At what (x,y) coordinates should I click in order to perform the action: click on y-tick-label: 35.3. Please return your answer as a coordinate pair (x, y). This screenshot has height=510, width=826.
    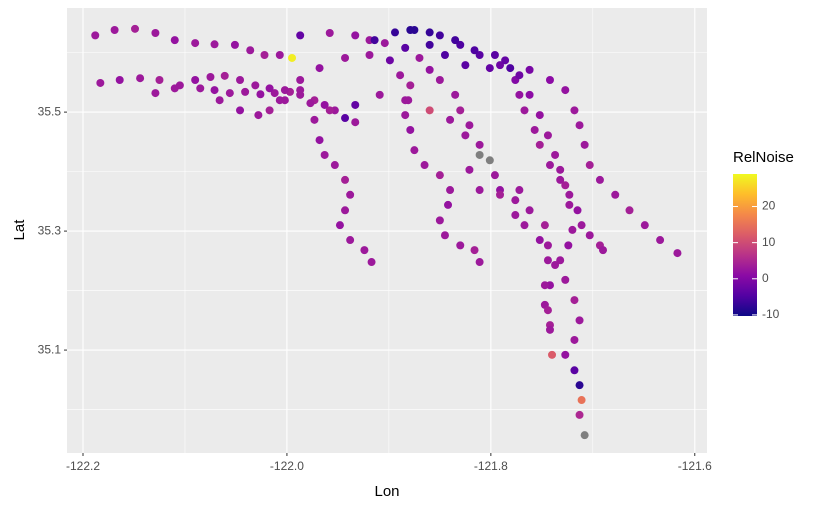
    Looking at the image, I should click on (50, 230).